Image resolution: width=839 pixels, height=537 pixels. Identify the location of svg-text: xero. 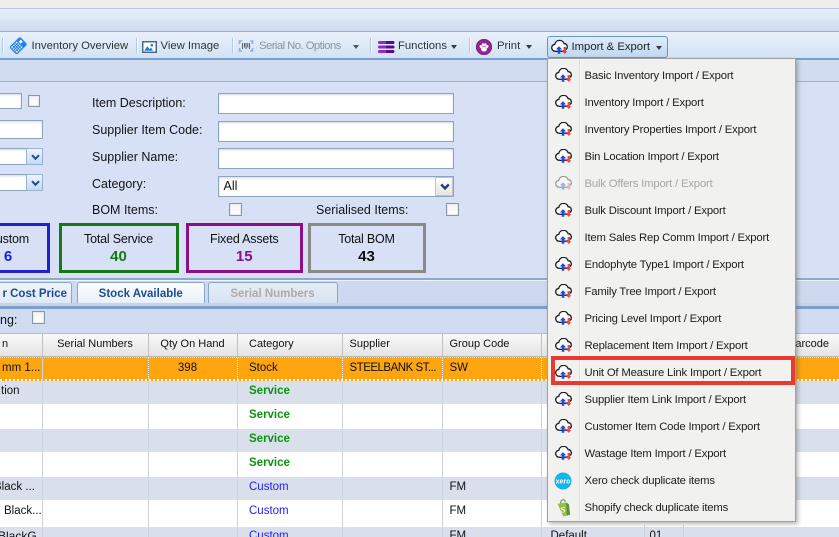
(562, 481).